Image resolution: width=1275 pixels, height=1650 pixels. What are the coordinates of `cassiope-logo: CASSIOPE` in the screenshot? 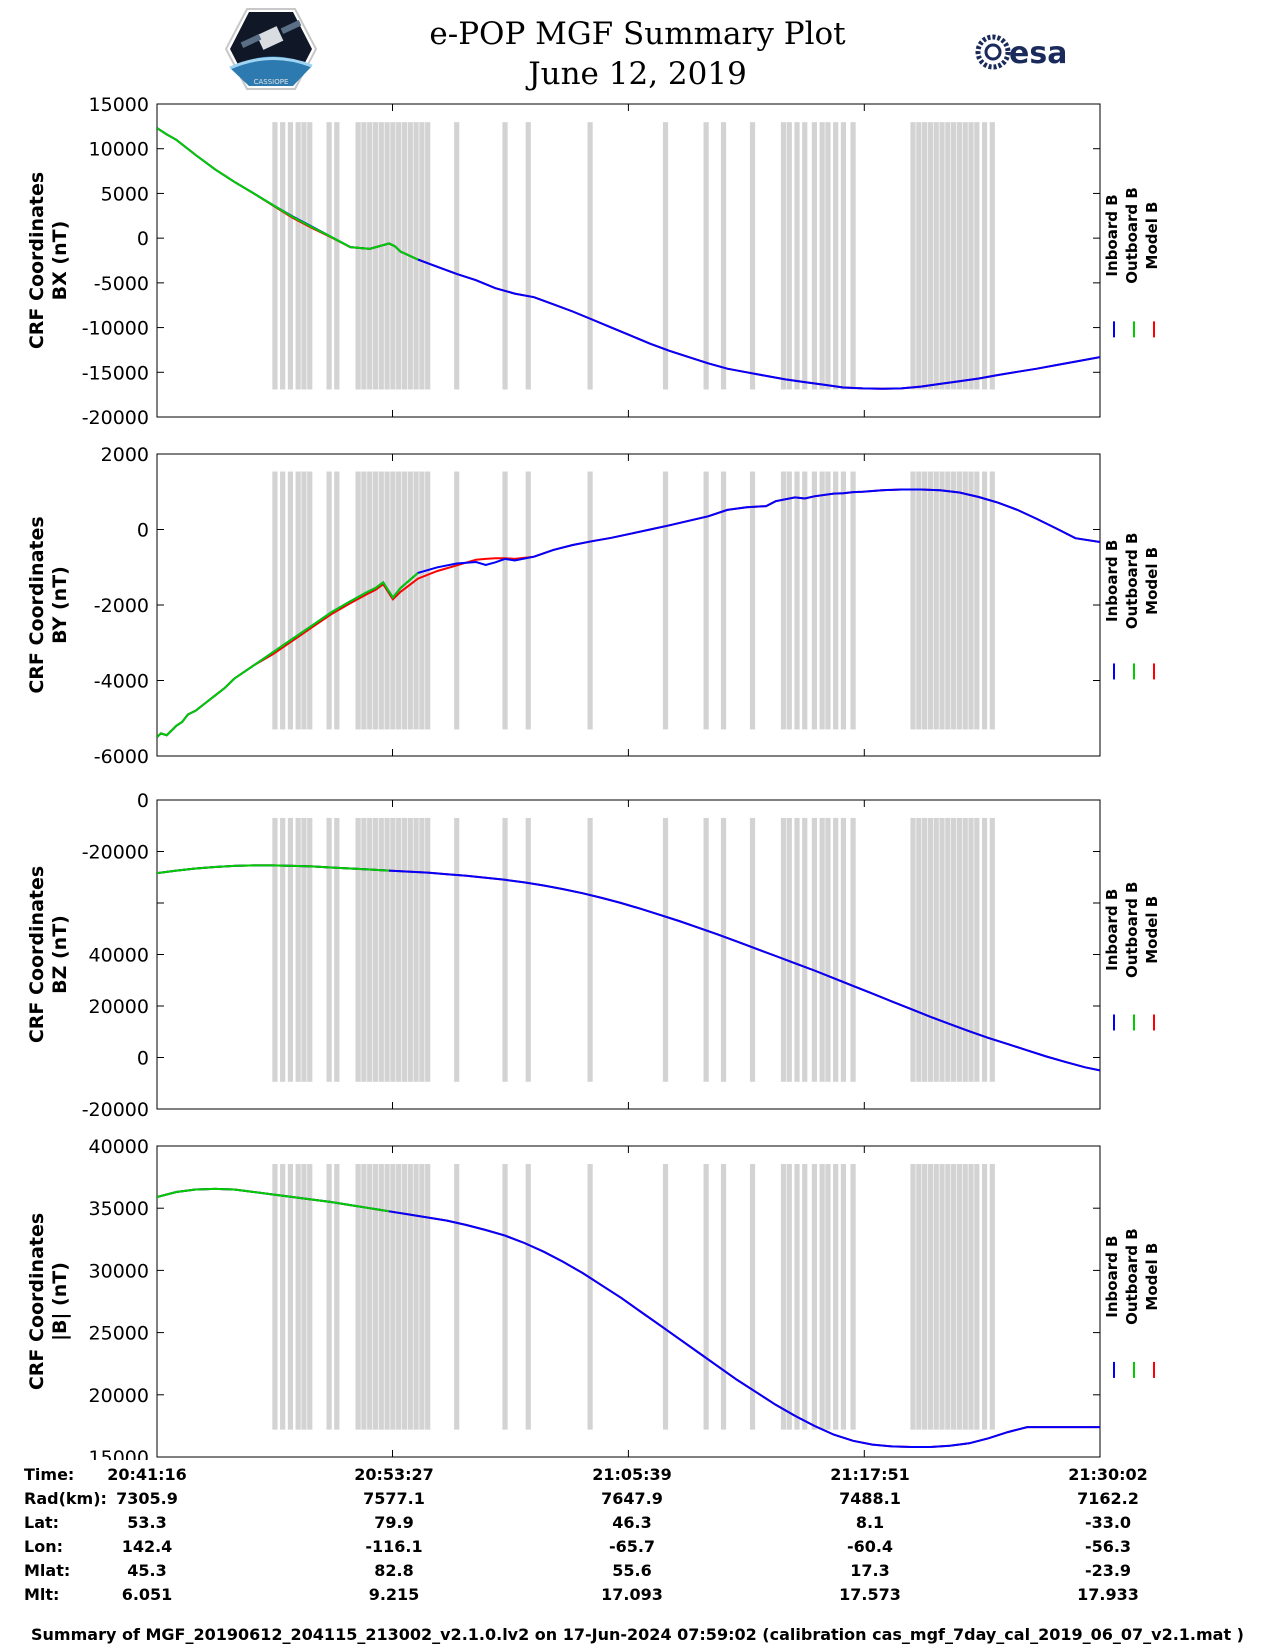 It's located at (271, 49).